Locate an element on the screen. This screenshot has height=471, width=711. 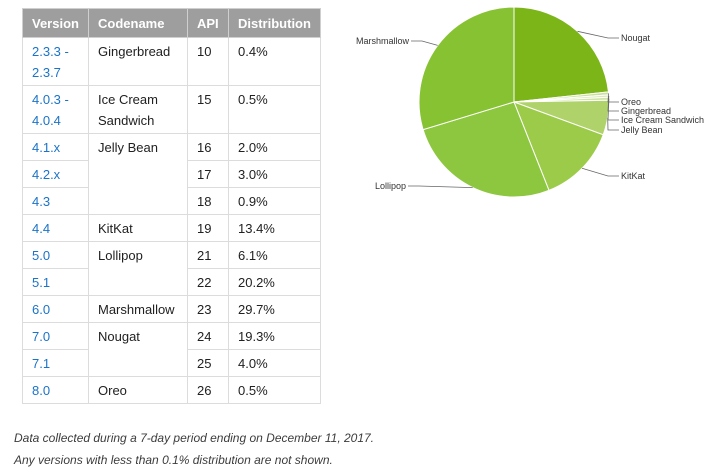
version-link: 4.2.x is located at coordinates (55, 174).